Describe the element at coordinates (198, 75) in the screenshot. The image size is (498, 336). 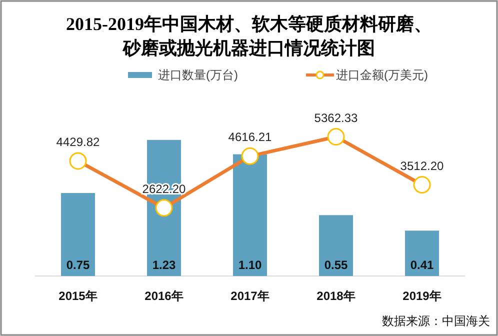
I see `legend-label: 进口数量(万台)` at that location.